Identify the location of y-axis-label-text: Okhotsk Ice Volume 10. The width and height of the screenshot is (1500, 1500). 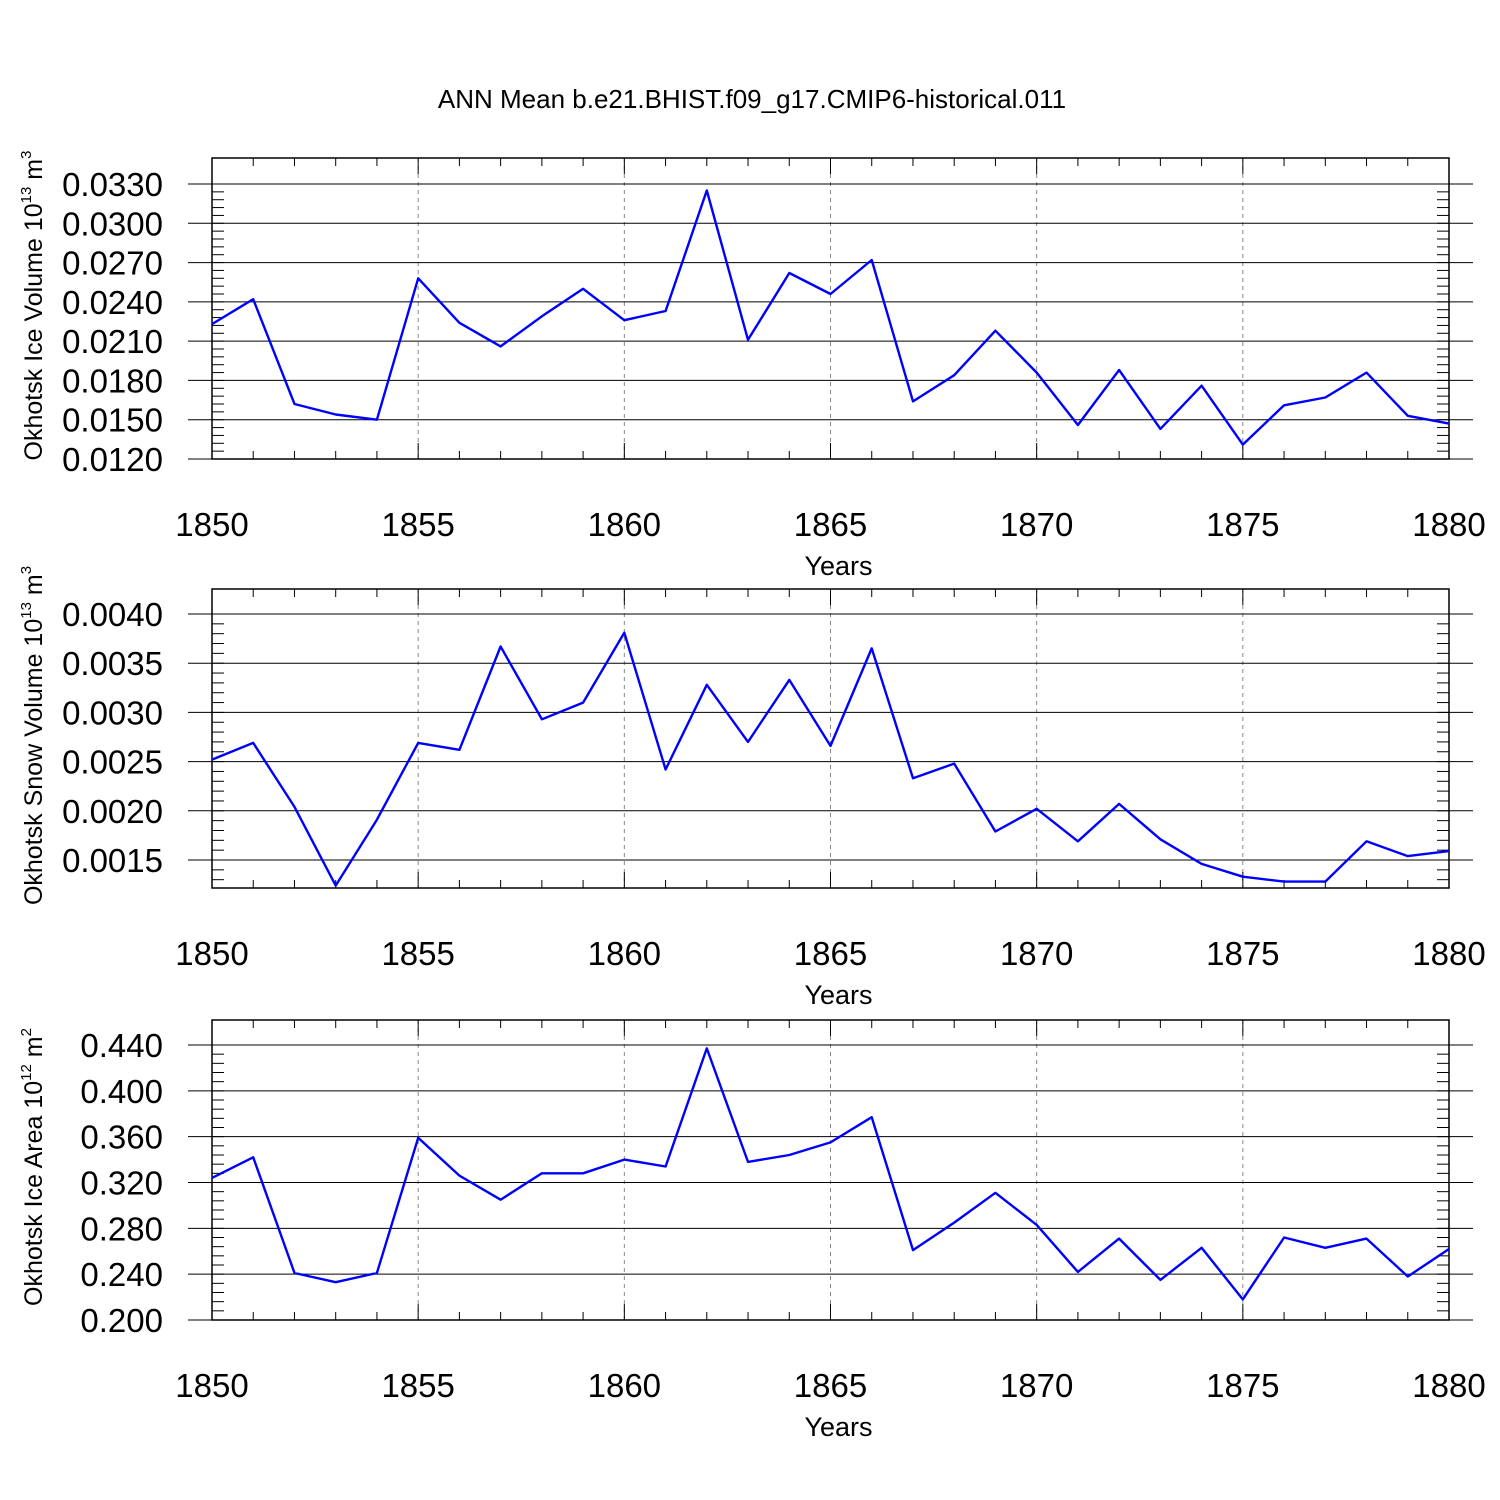
(34, 331).